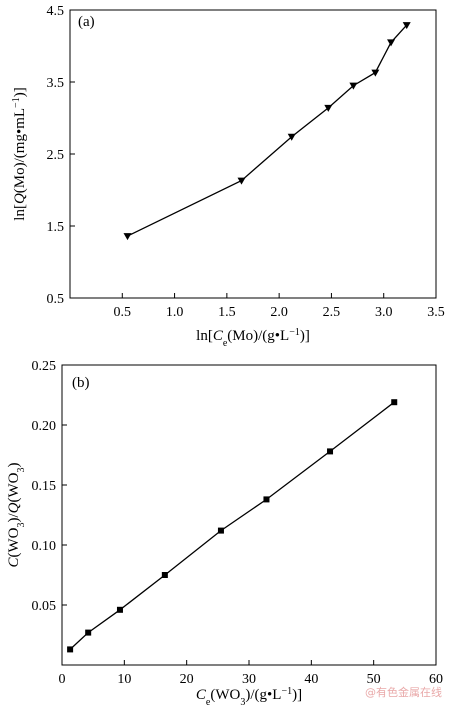  Describe the element at coordinates (44, 366) in the screenshot. I see `y-tick-label: 0.25` at that location.